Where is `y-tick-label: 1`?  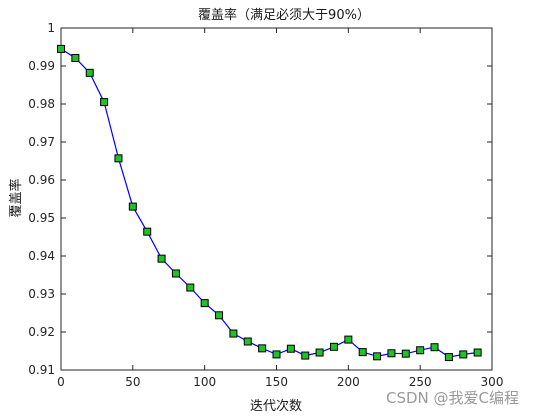 y-tick-label: 1 is located at coordinates (51, 28).